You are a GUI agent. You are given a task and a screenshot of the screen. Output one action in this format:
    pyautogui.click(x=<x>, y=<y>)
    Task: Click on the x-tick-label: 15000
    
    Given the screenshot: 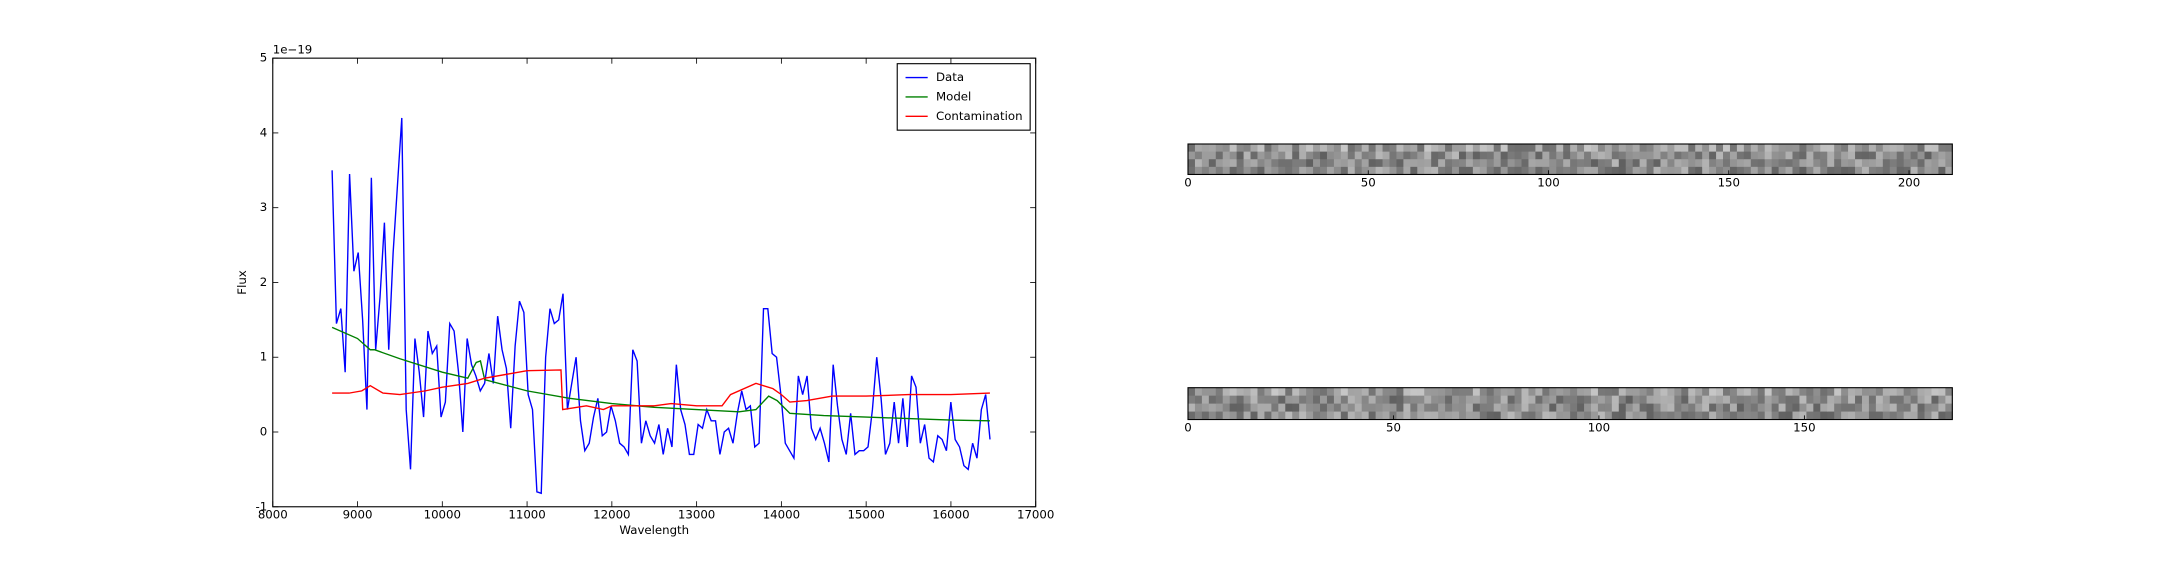 What is the action you would take?
    pyautogui.click(x=865, y=515)
    